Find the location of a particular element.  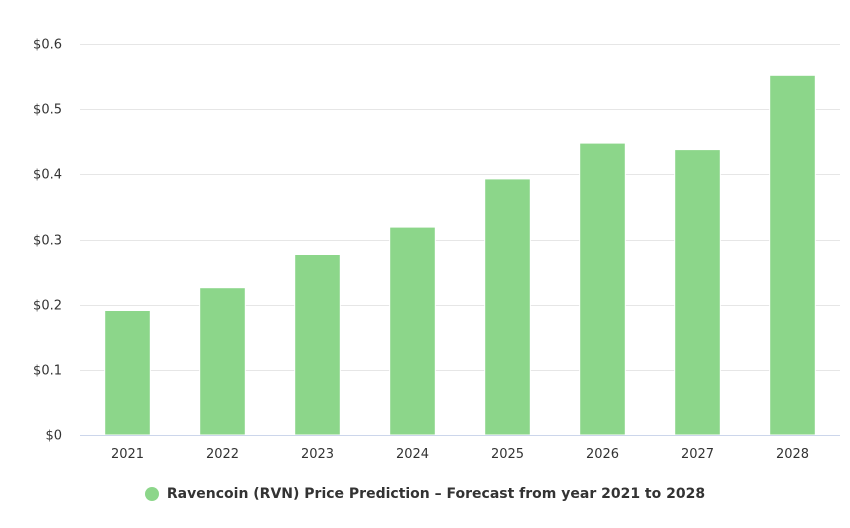

legend-marker-icon is located at coordinates (151, 494).